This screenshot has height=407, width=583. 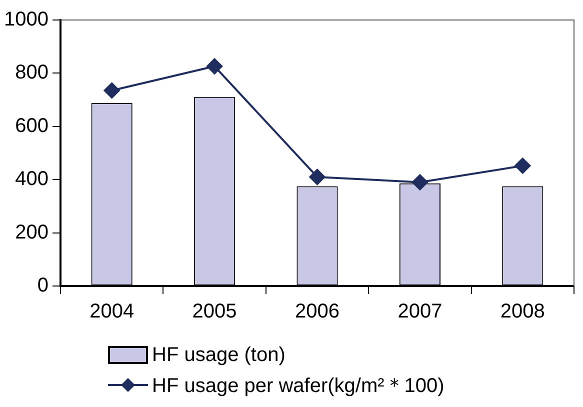 What do you see at coordinates (219, 355) in the screenshot?
I see `legend-label: HF usage (ton)` at bounding box center [219, 355].